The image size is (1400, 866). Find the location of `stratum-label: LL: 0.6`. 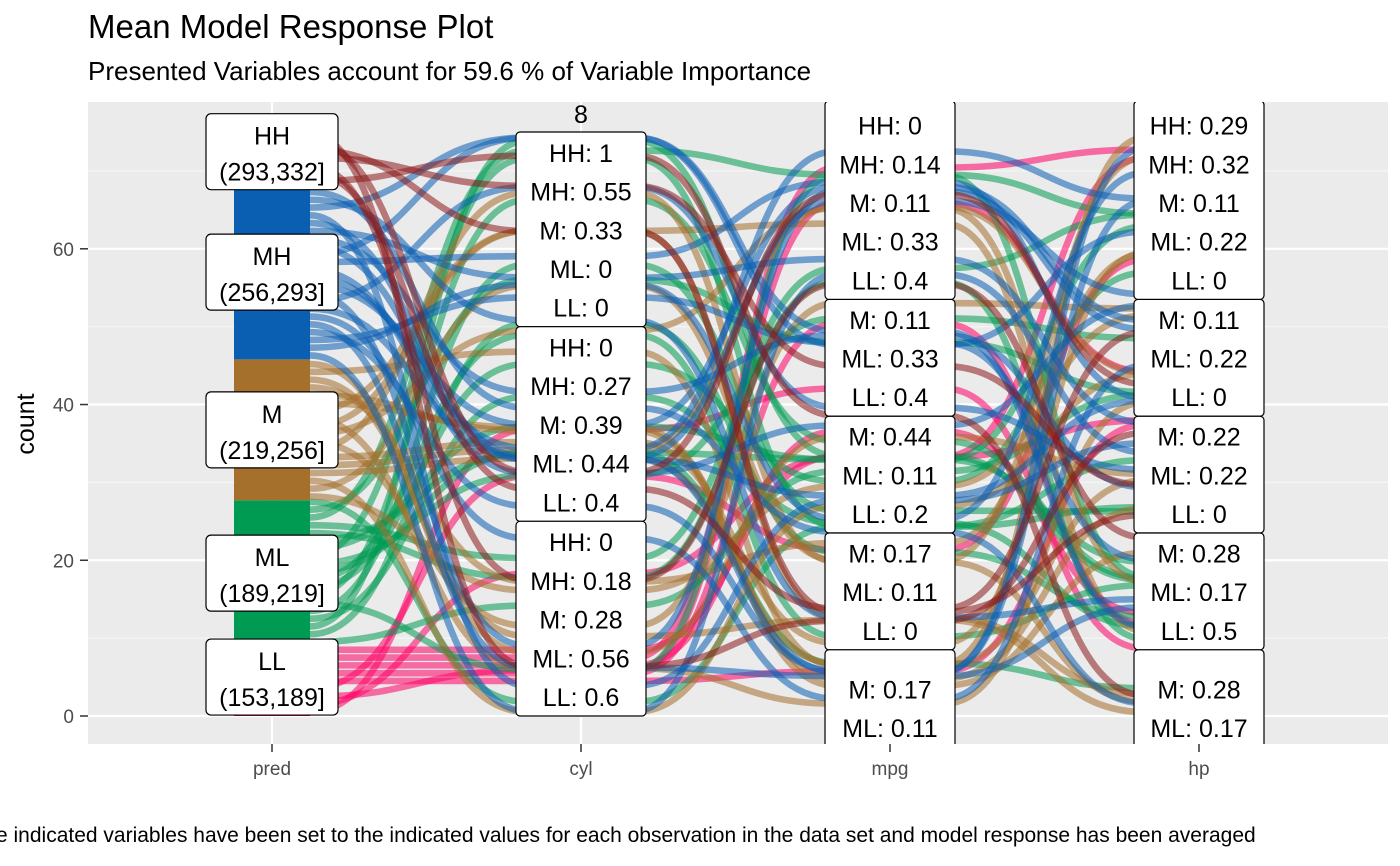

stratum-label: LL: 0.6 is located at coordinates (581, 698).